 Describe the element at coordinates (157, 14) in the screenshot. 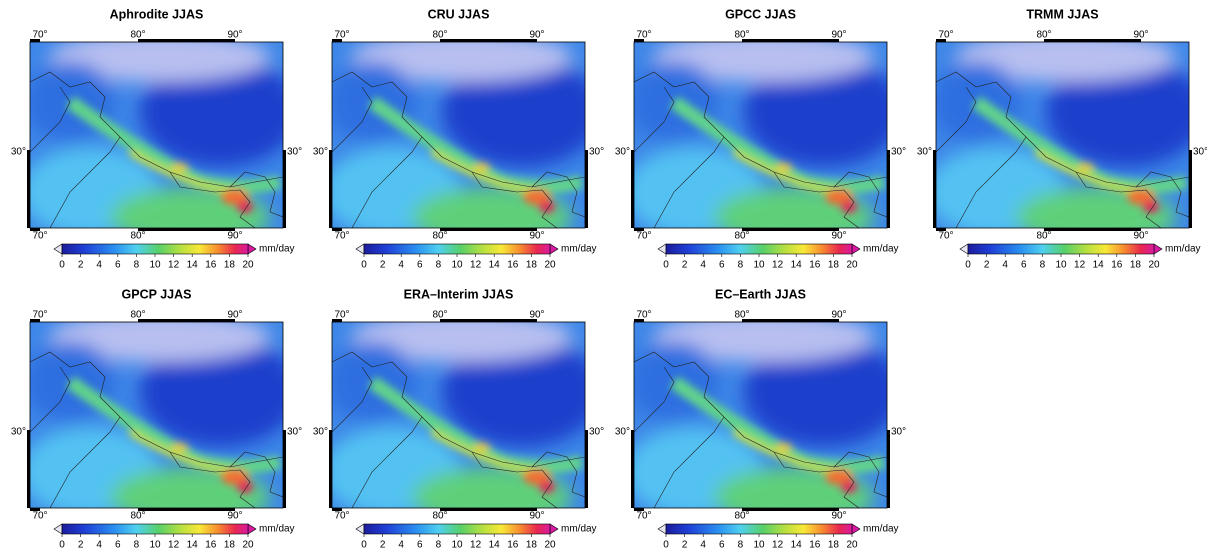

I see `panel-title: Aphrodite JJAS` at that location.